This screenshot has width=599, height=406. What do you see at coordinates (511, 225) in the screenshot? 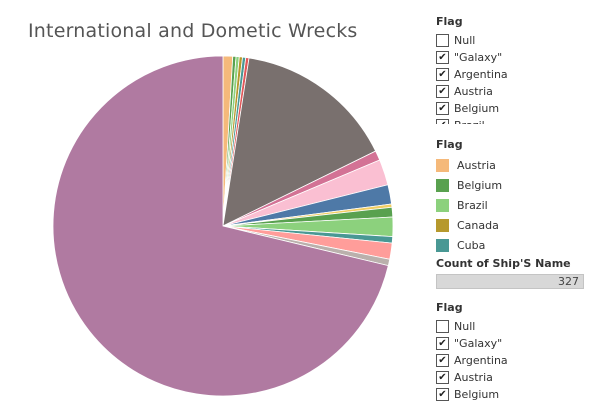
I see `legend-item: Canada` at bounding box center [511, 225].